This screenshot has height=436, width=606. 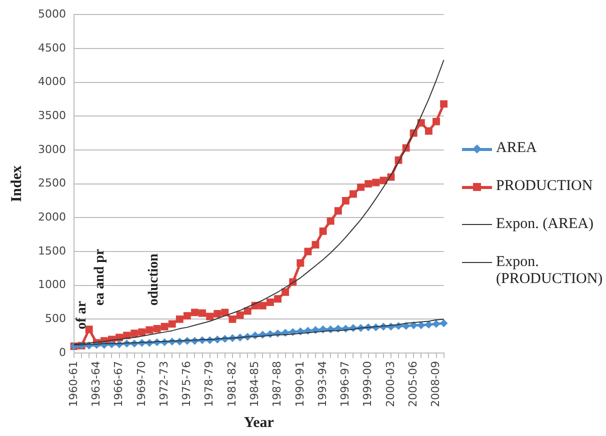 I want to click on annotation: oduction, so click(x=154, y=279).